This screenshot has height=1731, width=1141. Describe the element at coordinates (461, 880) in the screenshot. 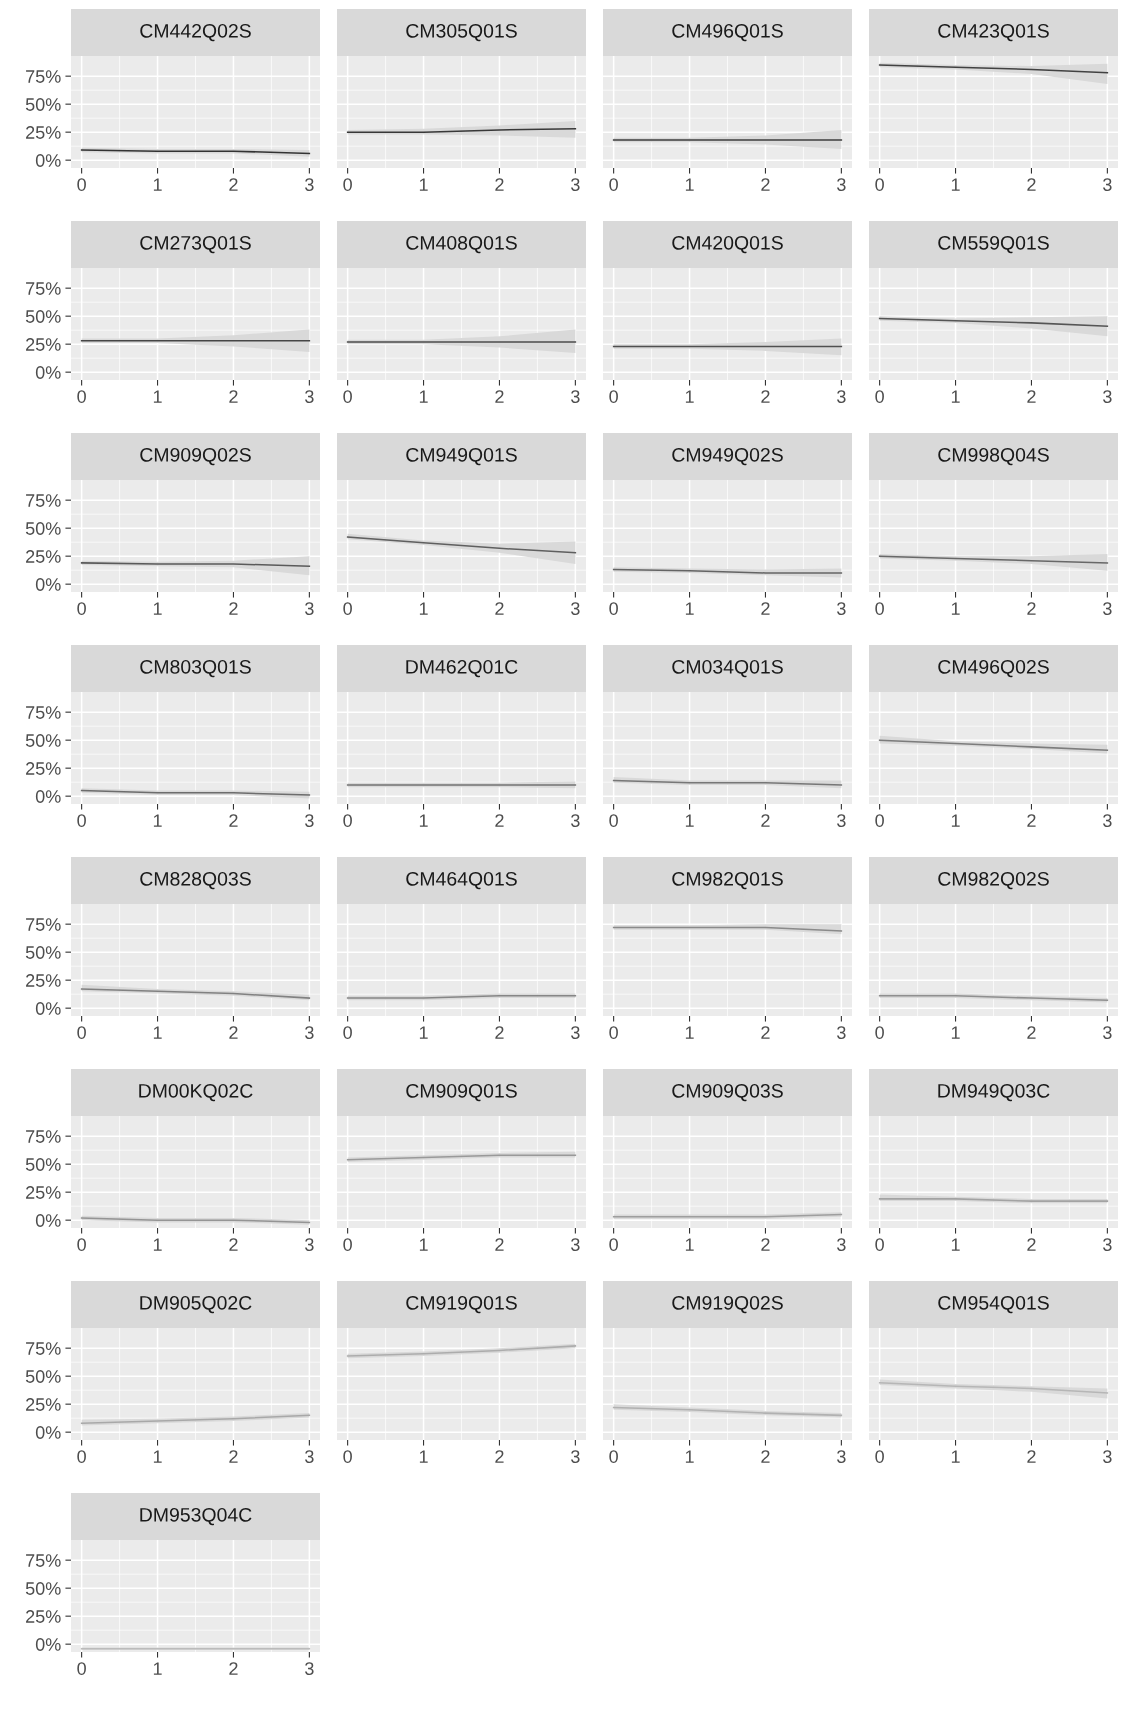

I see `chart-title: CM464Q01S` at that location.